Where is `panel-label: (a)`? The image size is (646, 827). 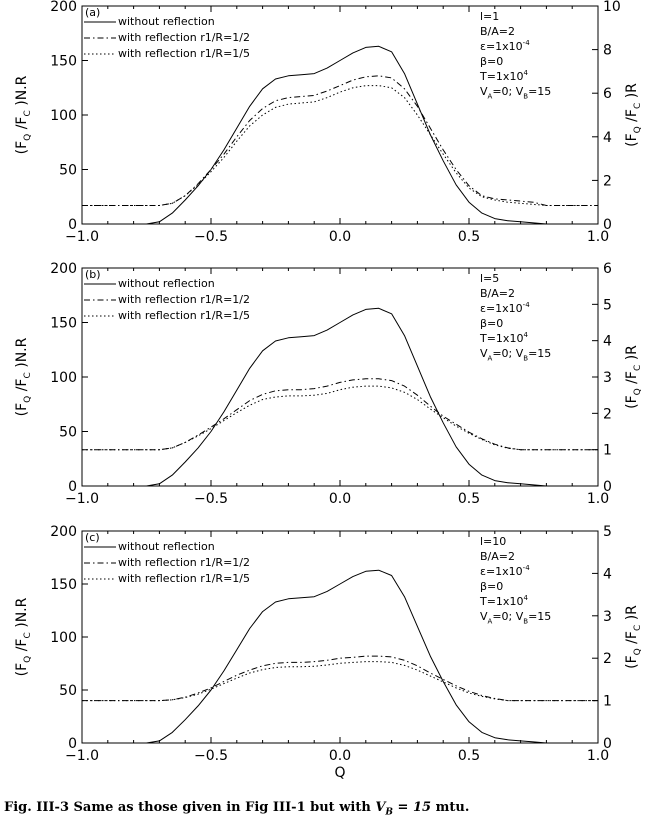
panel-label: (a) is located at coordinates (92, 12).